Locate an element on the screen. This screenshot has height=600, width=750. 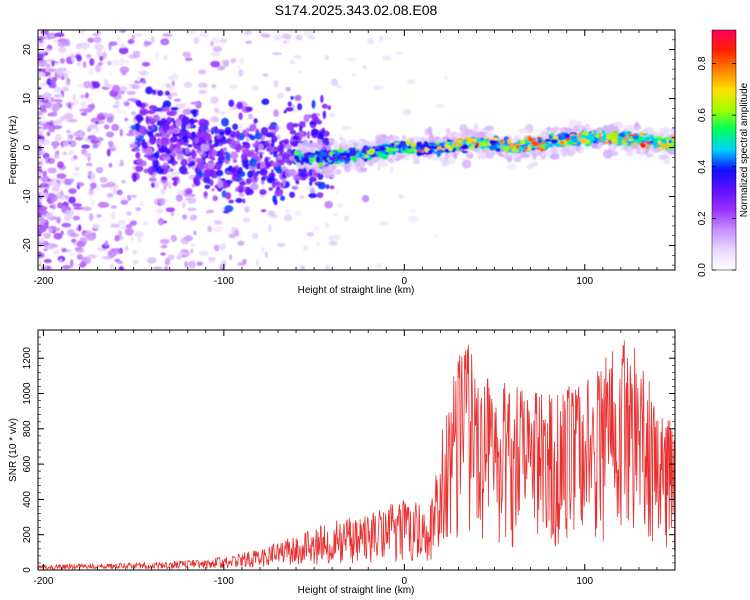
snr-xtick-label: 0 is located at coordinates (405, 581).